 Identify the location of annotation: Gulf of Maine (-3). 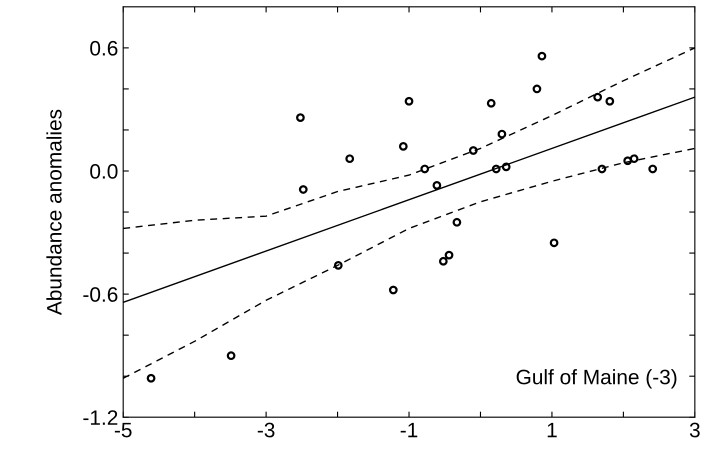
(596, 378).